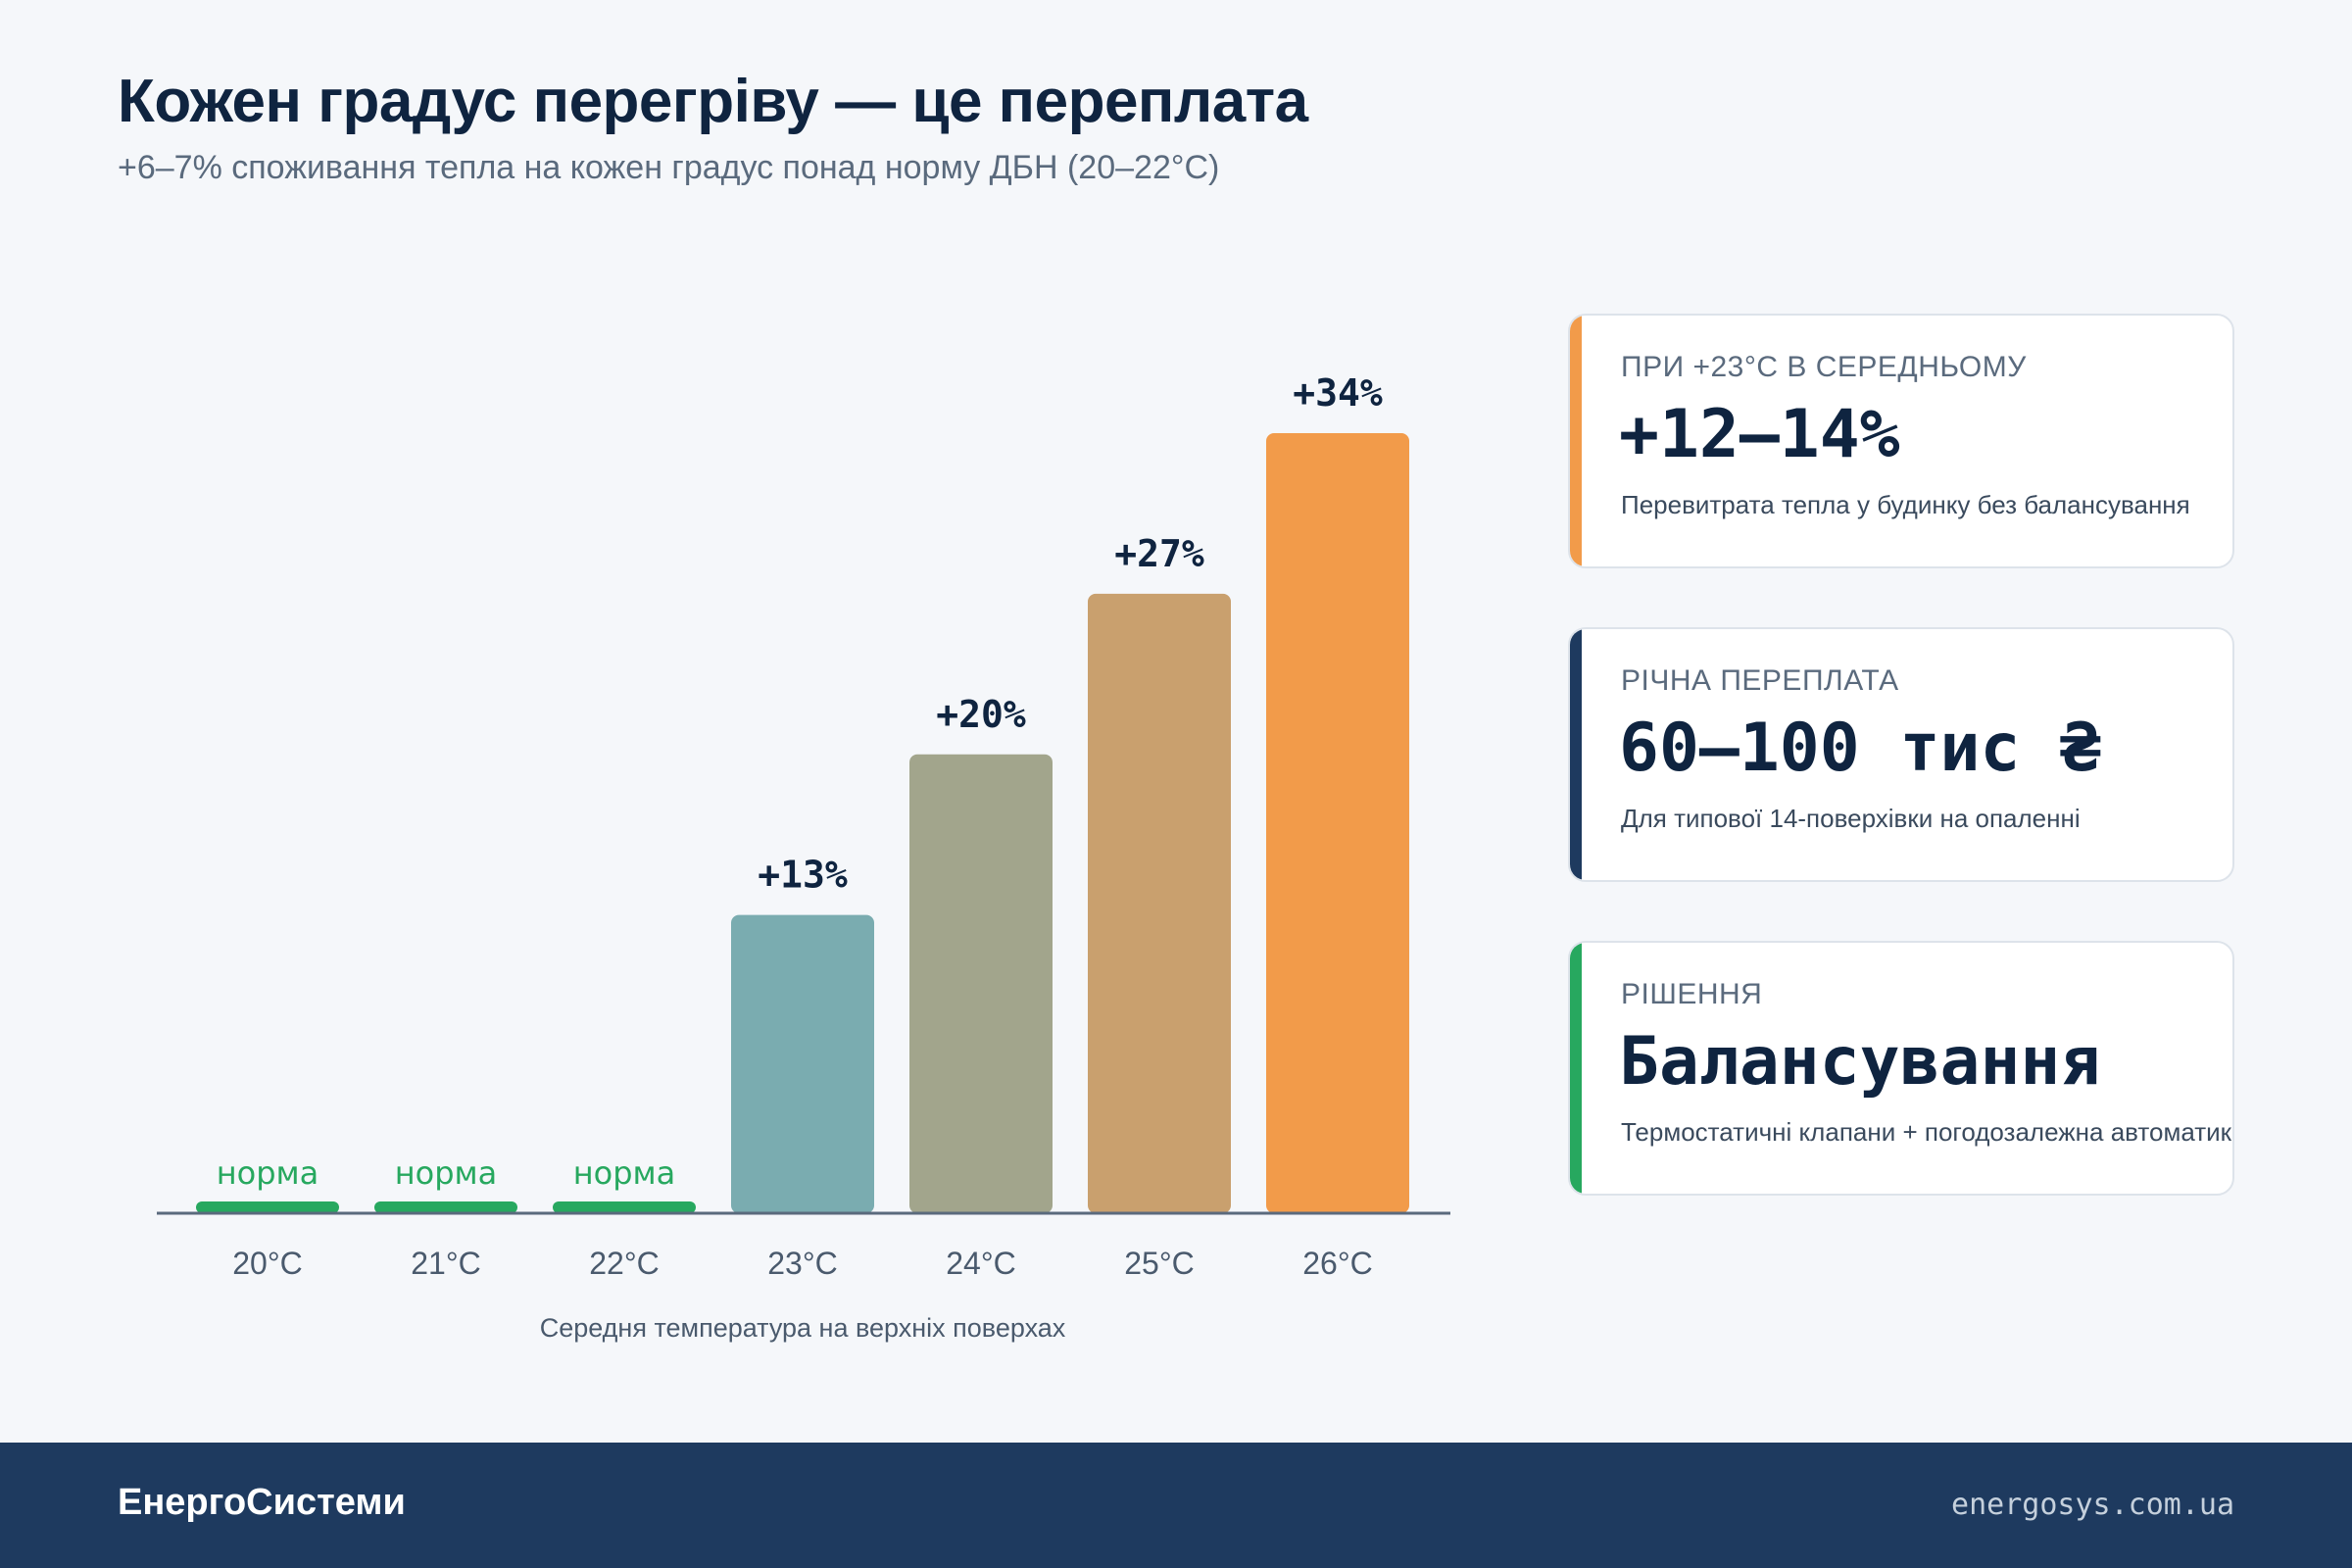 The width and height of the screenshot is (2352, 1568). I want to click on x-tick-label: 26°C, so click(1337, 1263).